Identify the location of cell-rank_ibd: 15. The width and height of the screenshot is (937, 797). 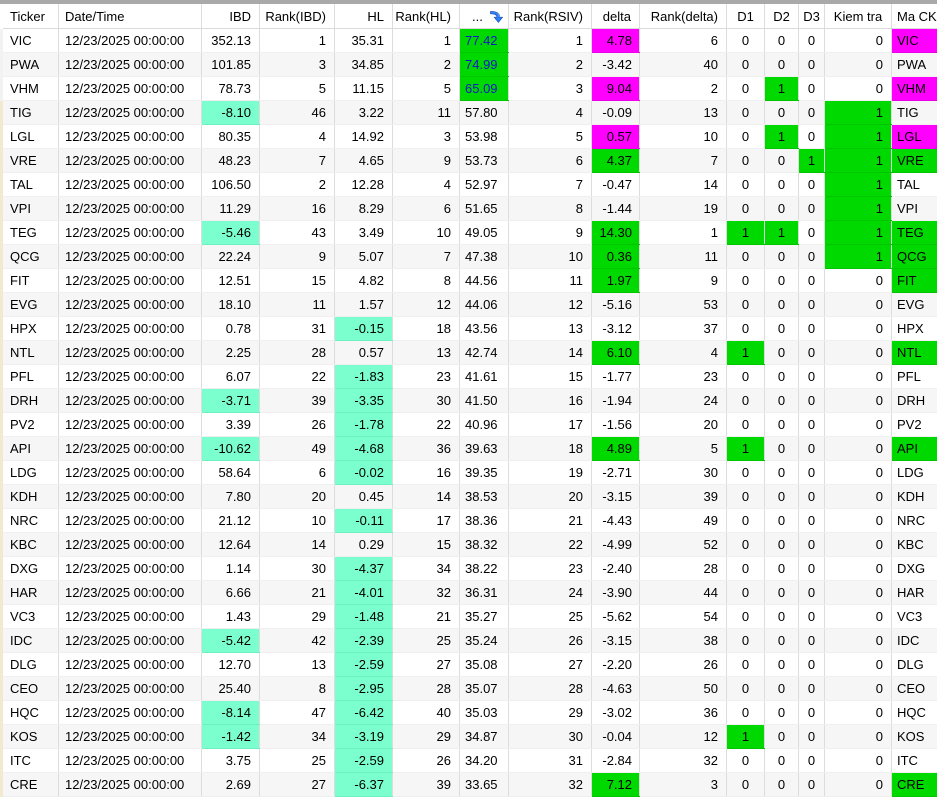
(297, 280).